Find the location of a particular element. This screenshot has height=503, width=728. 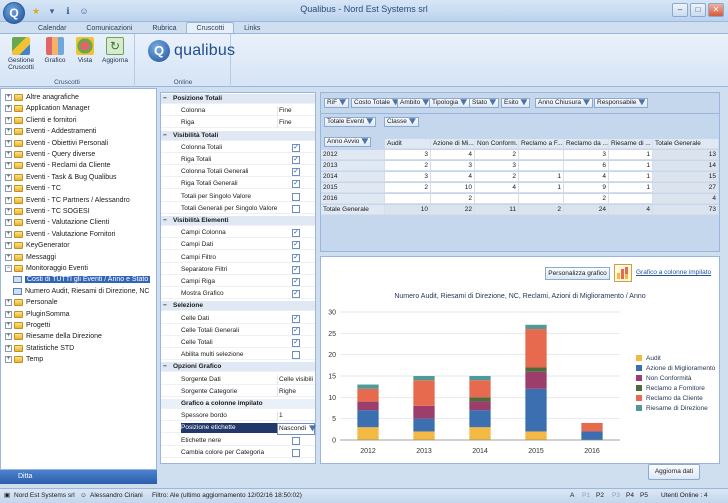

favorites-star-icon: ★ is located at coordinates (36, 11).